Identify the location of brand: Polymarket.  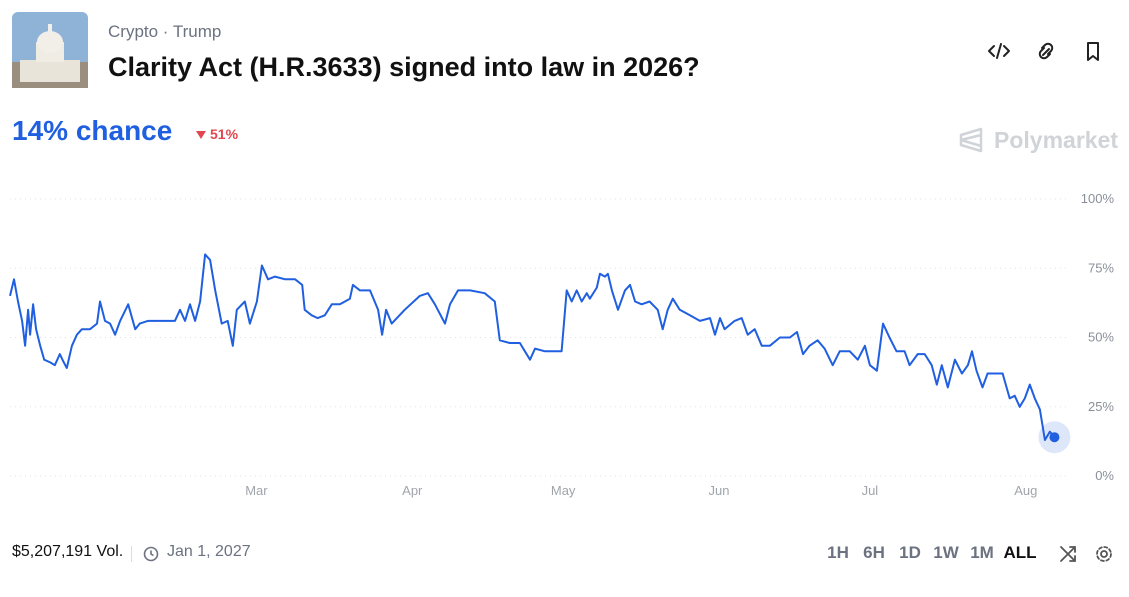
(1056, 140).